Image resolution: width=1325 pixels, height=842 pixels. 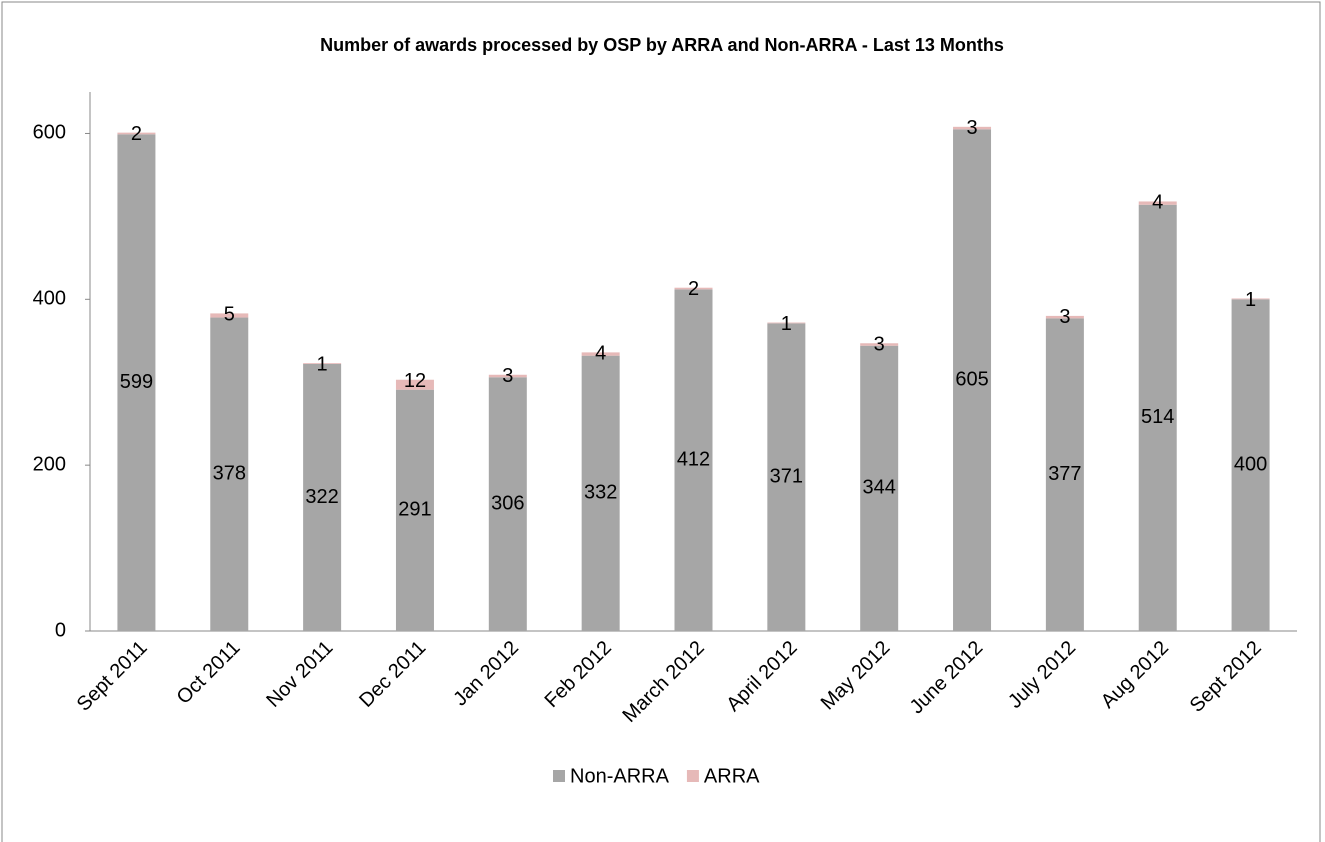 I want to click on data-label: 344, so click(x=879, y=488).